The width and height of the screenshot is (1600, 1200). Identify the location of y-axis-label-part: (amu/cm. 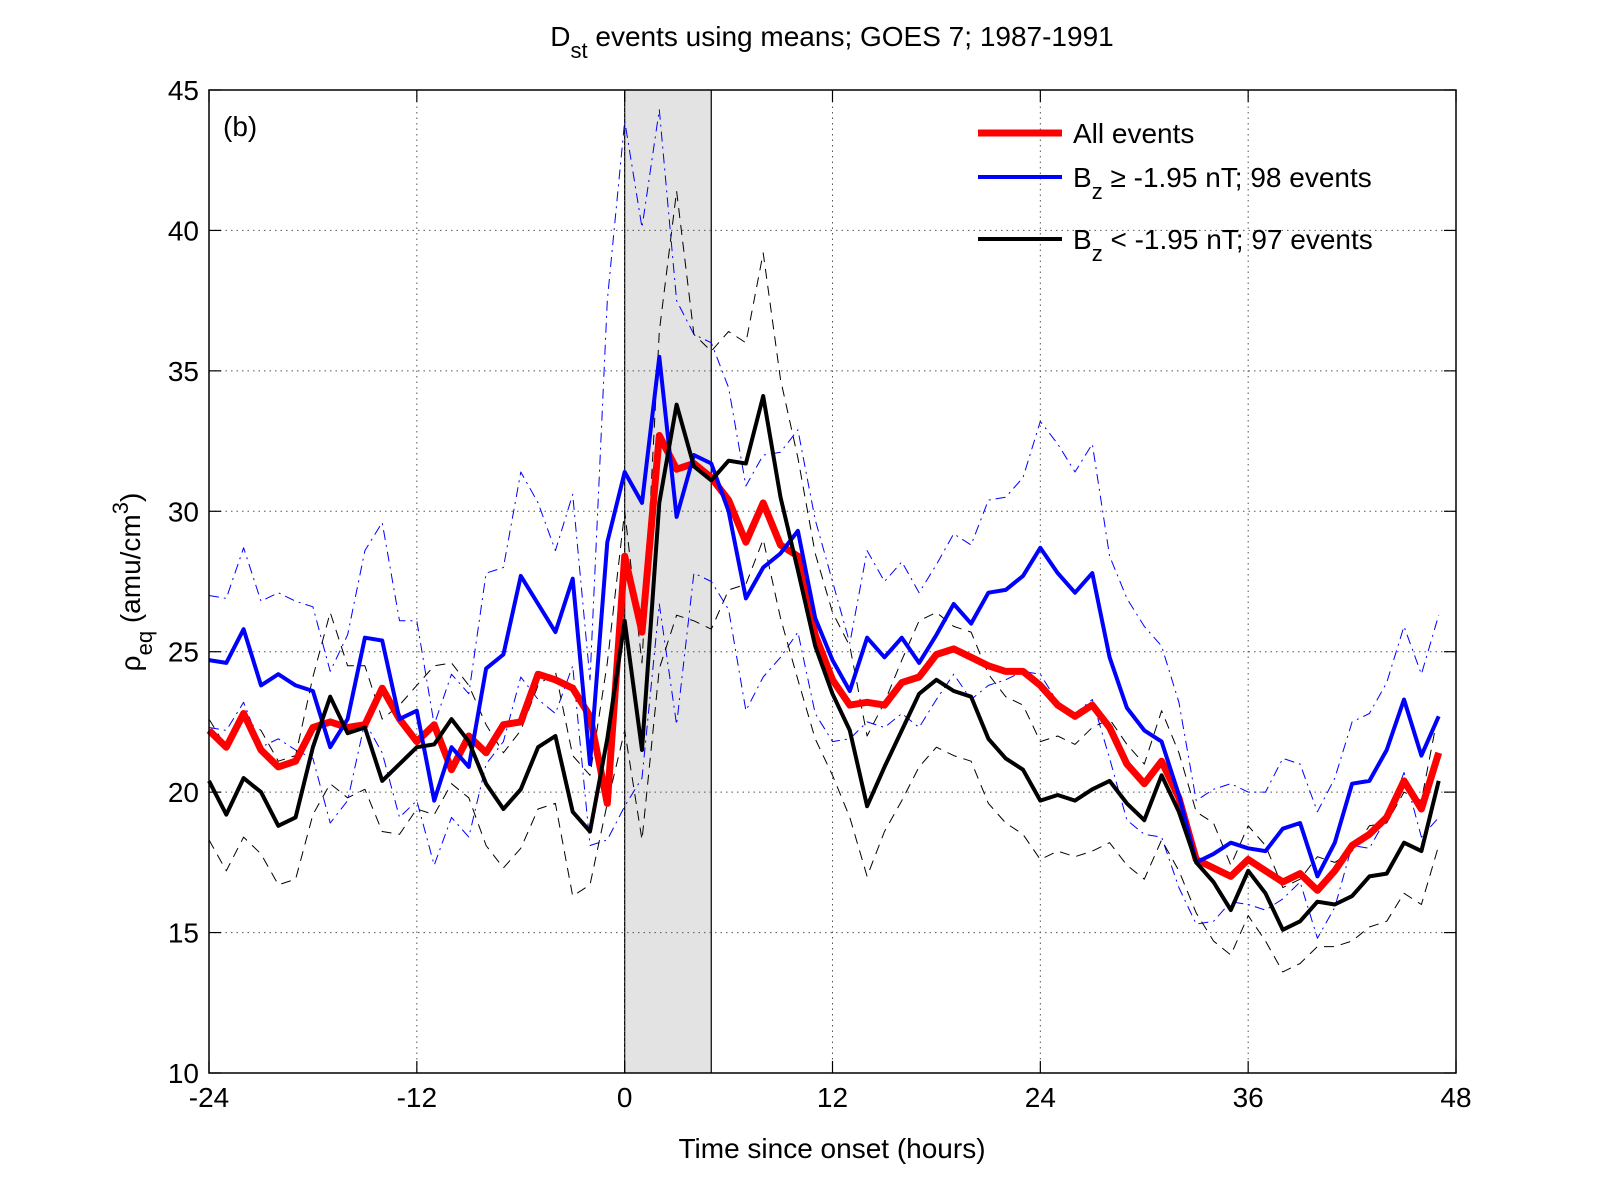
(130, 572).